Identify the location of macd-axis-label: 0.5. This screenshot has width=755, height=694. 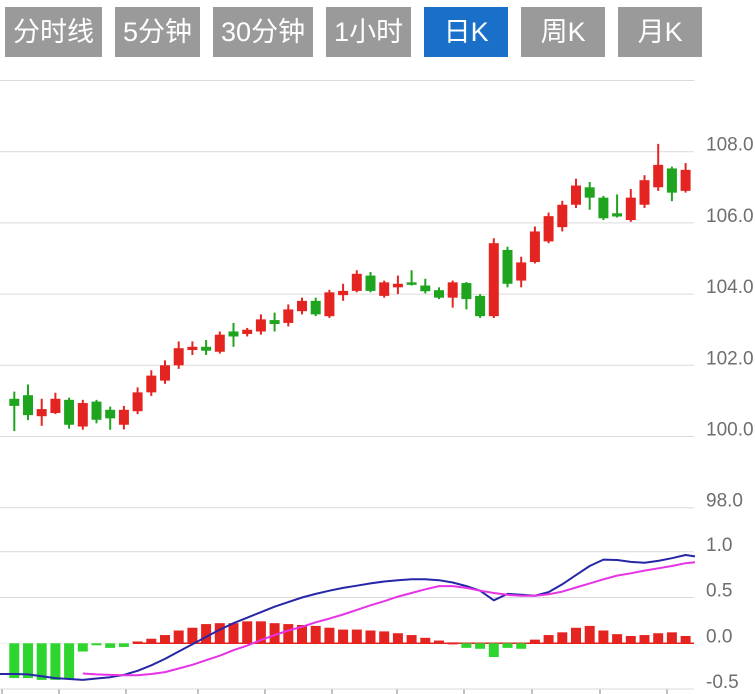
(719, 591).